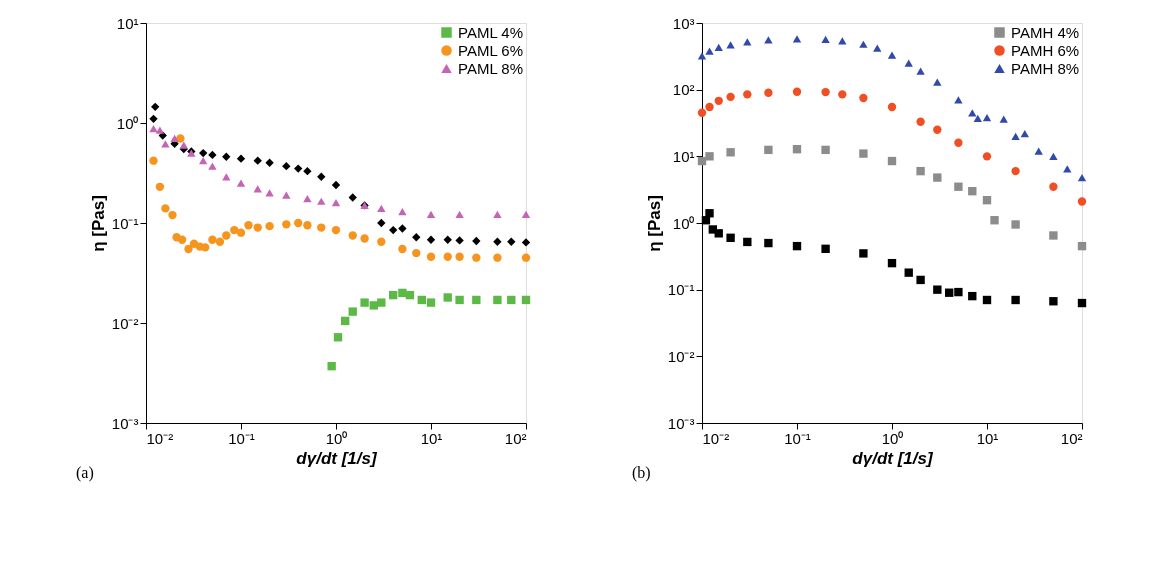  I want to click on legend-label: PAML 4%, so click(491, 32).